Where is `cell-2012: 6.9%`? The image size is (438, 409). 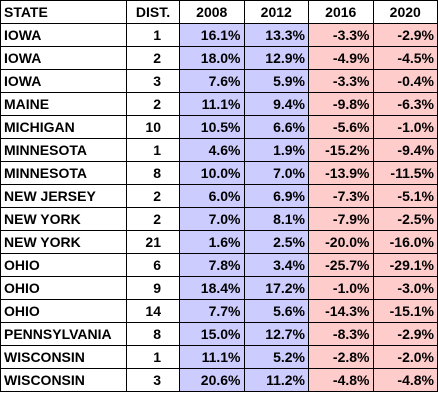
cell-2012: 6.9% is located at coordinates (276, 196).